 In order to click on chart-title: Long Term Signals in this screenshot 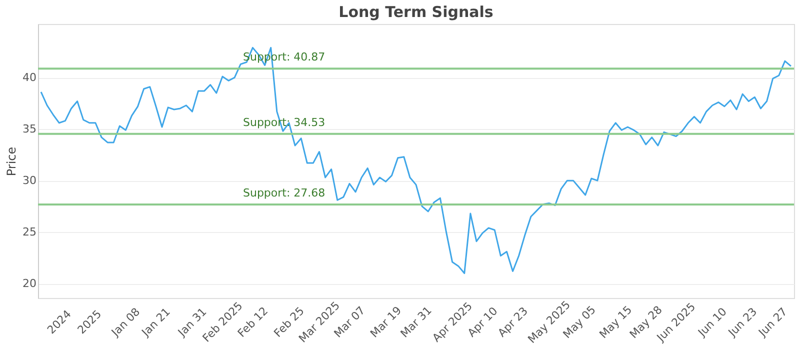, I will do `click(416, 12)`.